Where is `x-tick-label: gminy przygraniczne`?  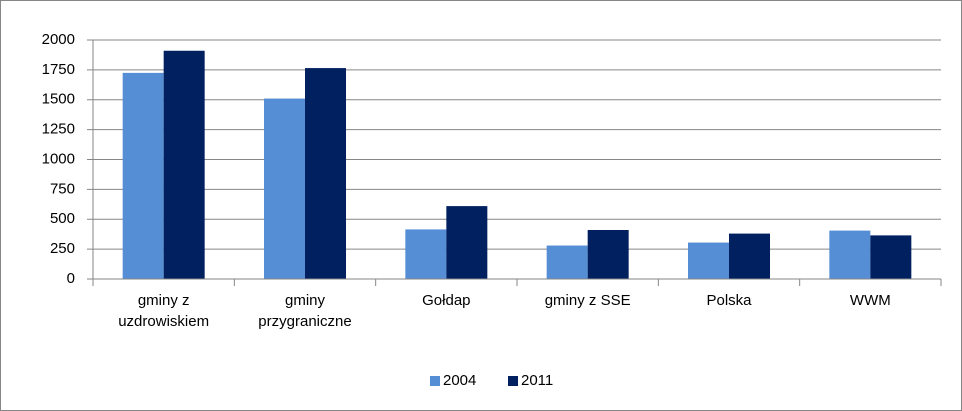
x-tick-label: gminy przygraniczne is located at coordinates (305, 311).